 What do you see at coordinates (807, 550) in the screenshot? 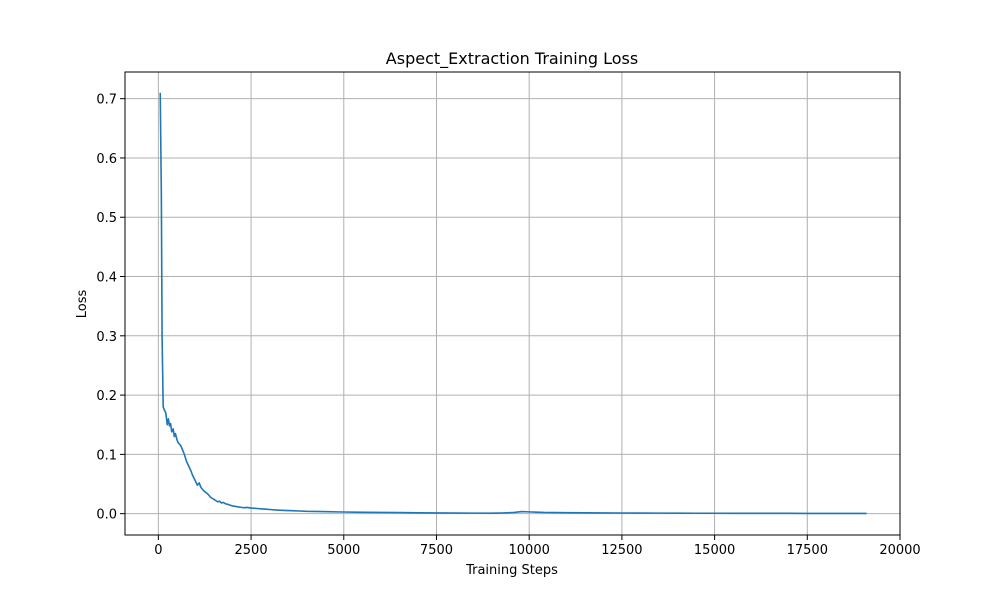
I see `x-tick-label: 17500` at bounding box center [807, 550].